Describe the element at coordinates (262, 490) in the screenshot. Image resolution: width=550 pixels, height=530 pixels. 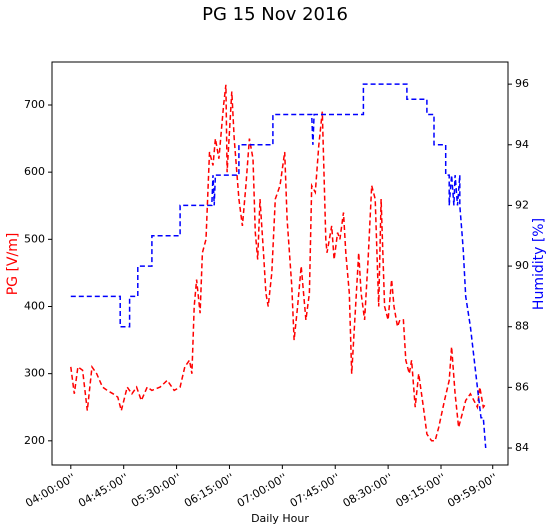
I see `x-tick-label: 07:00:00''` at that location.